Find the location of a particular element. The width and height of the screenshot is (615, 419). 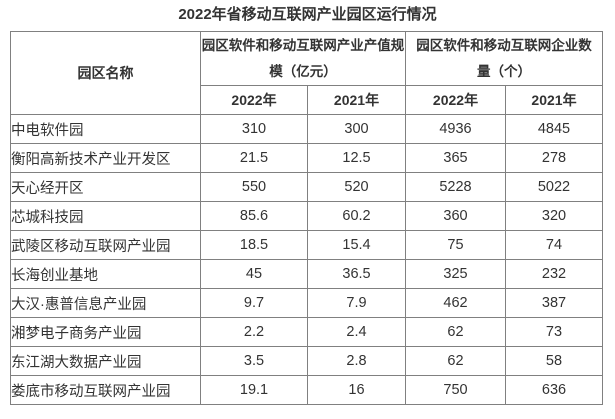

value-cell: 310 is located at coordinates (254, 129).